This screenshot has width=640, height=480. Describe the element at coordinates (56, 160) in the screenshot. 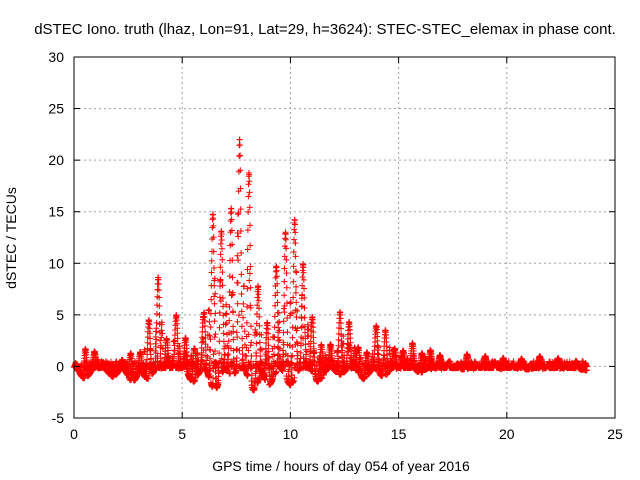

I see `y-tick-label: 20` at that location.